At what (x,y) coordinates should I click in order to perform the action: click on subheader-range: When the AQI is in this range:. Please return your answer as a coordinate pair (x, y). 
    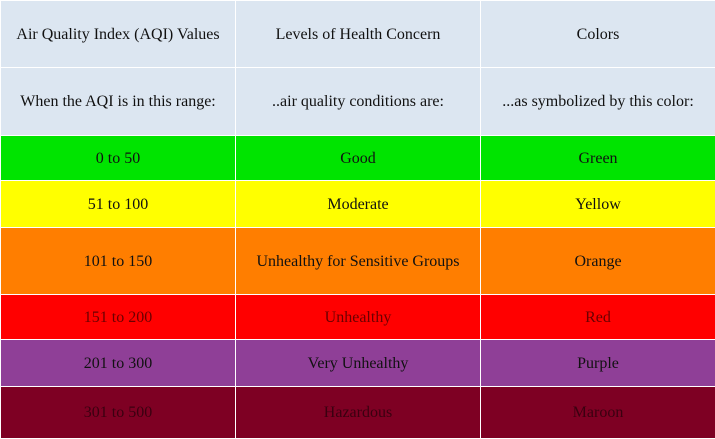
    Looking at the image, I should click on (118, 102).